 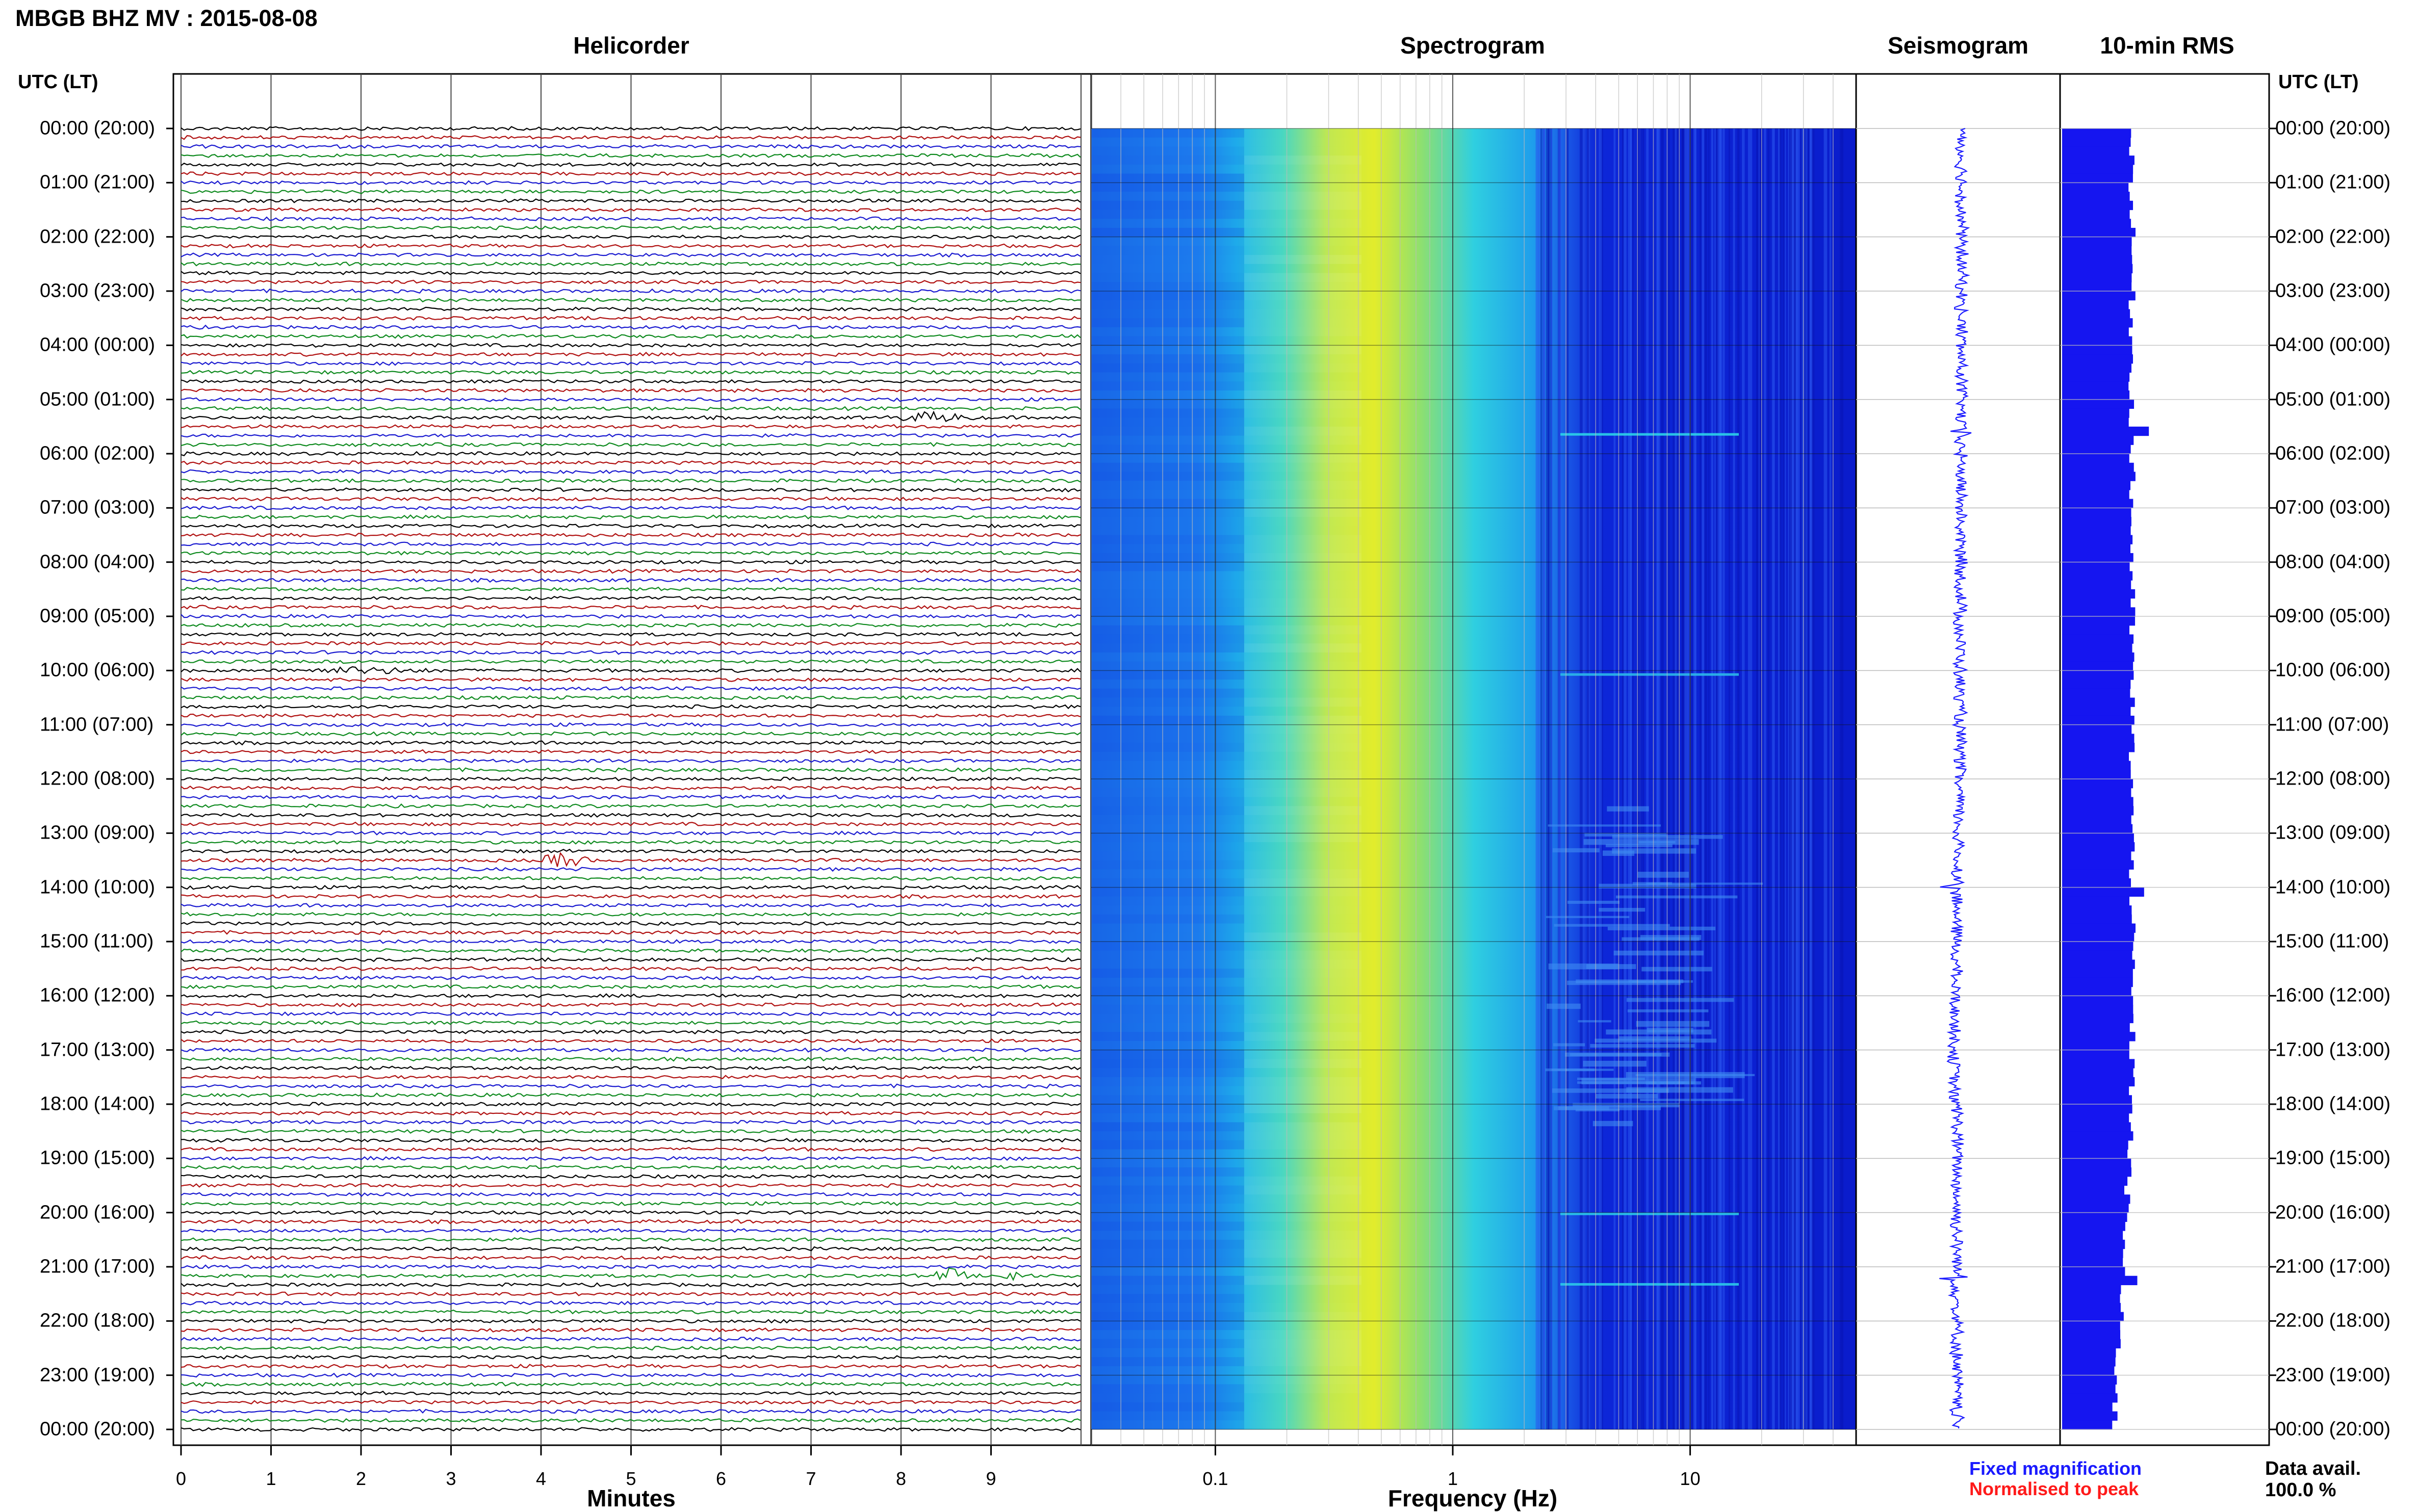 I want to click on legend-fixed-magnification: Fixed magnification, so click(x=2055, y=1468).